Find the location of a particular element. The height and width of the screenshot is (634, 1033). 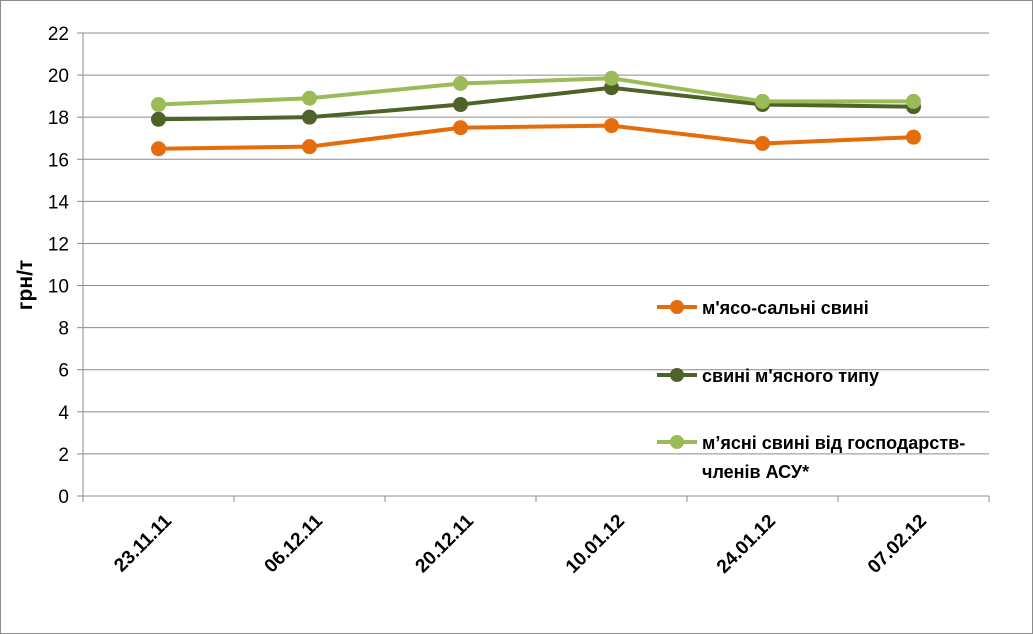

x-tick-label: 23.11.11 is located at coordinates (143, 543).